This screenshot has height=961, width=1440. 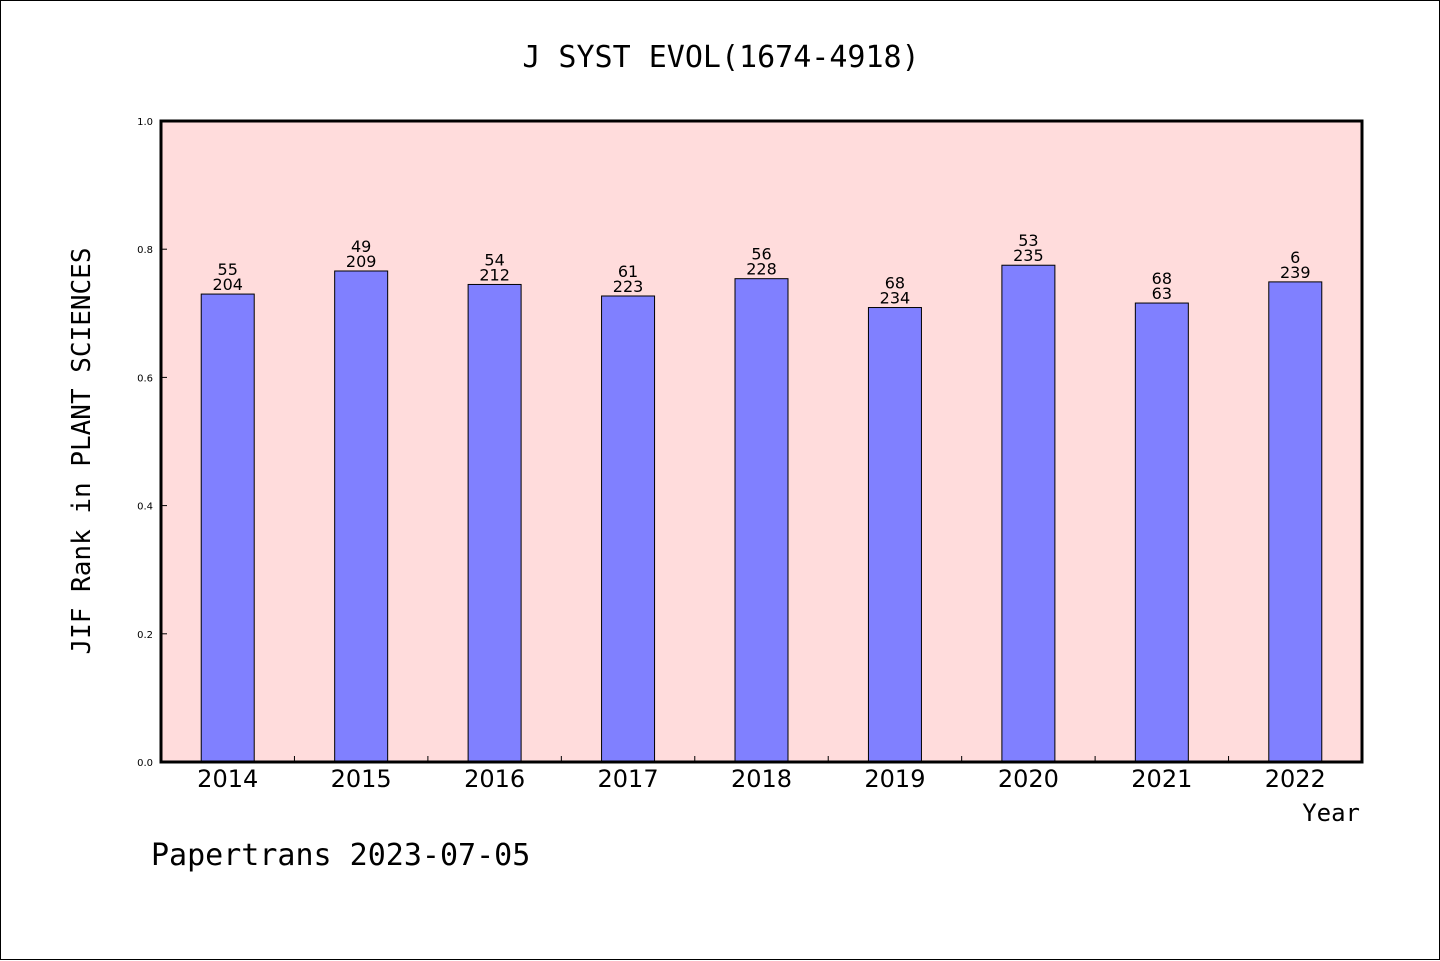 I want to click on x-tick-label: 2015, so click(x=361, y=779).